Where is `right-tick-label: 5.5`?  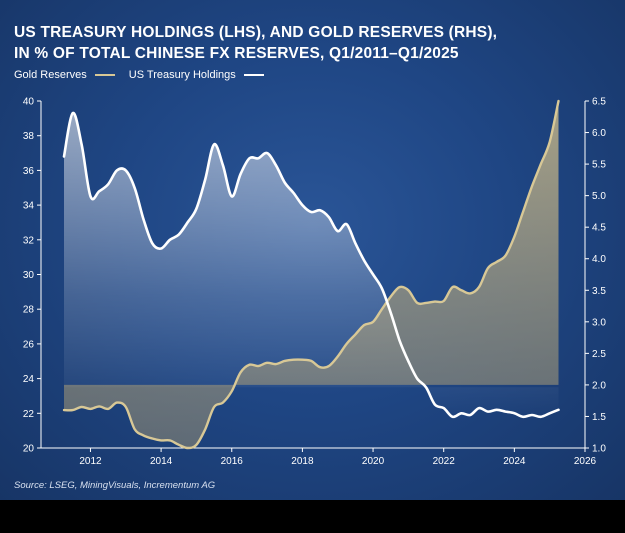
right-tick-label: 5.5 is located at coordinates (599, 165).